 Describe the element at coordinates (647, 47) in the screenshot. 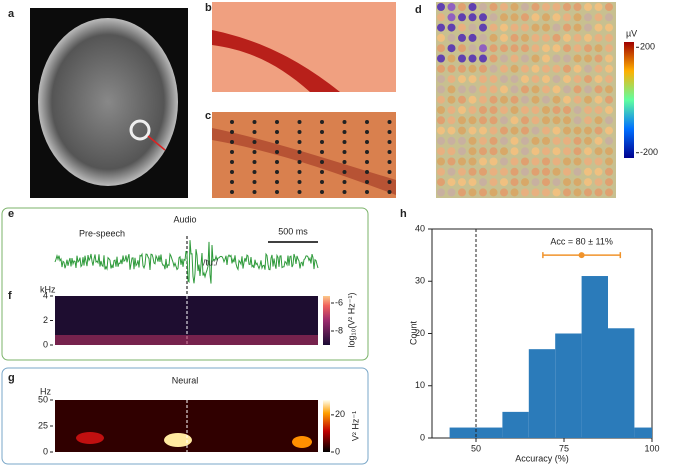

I see `tick-label: 200` at that location.